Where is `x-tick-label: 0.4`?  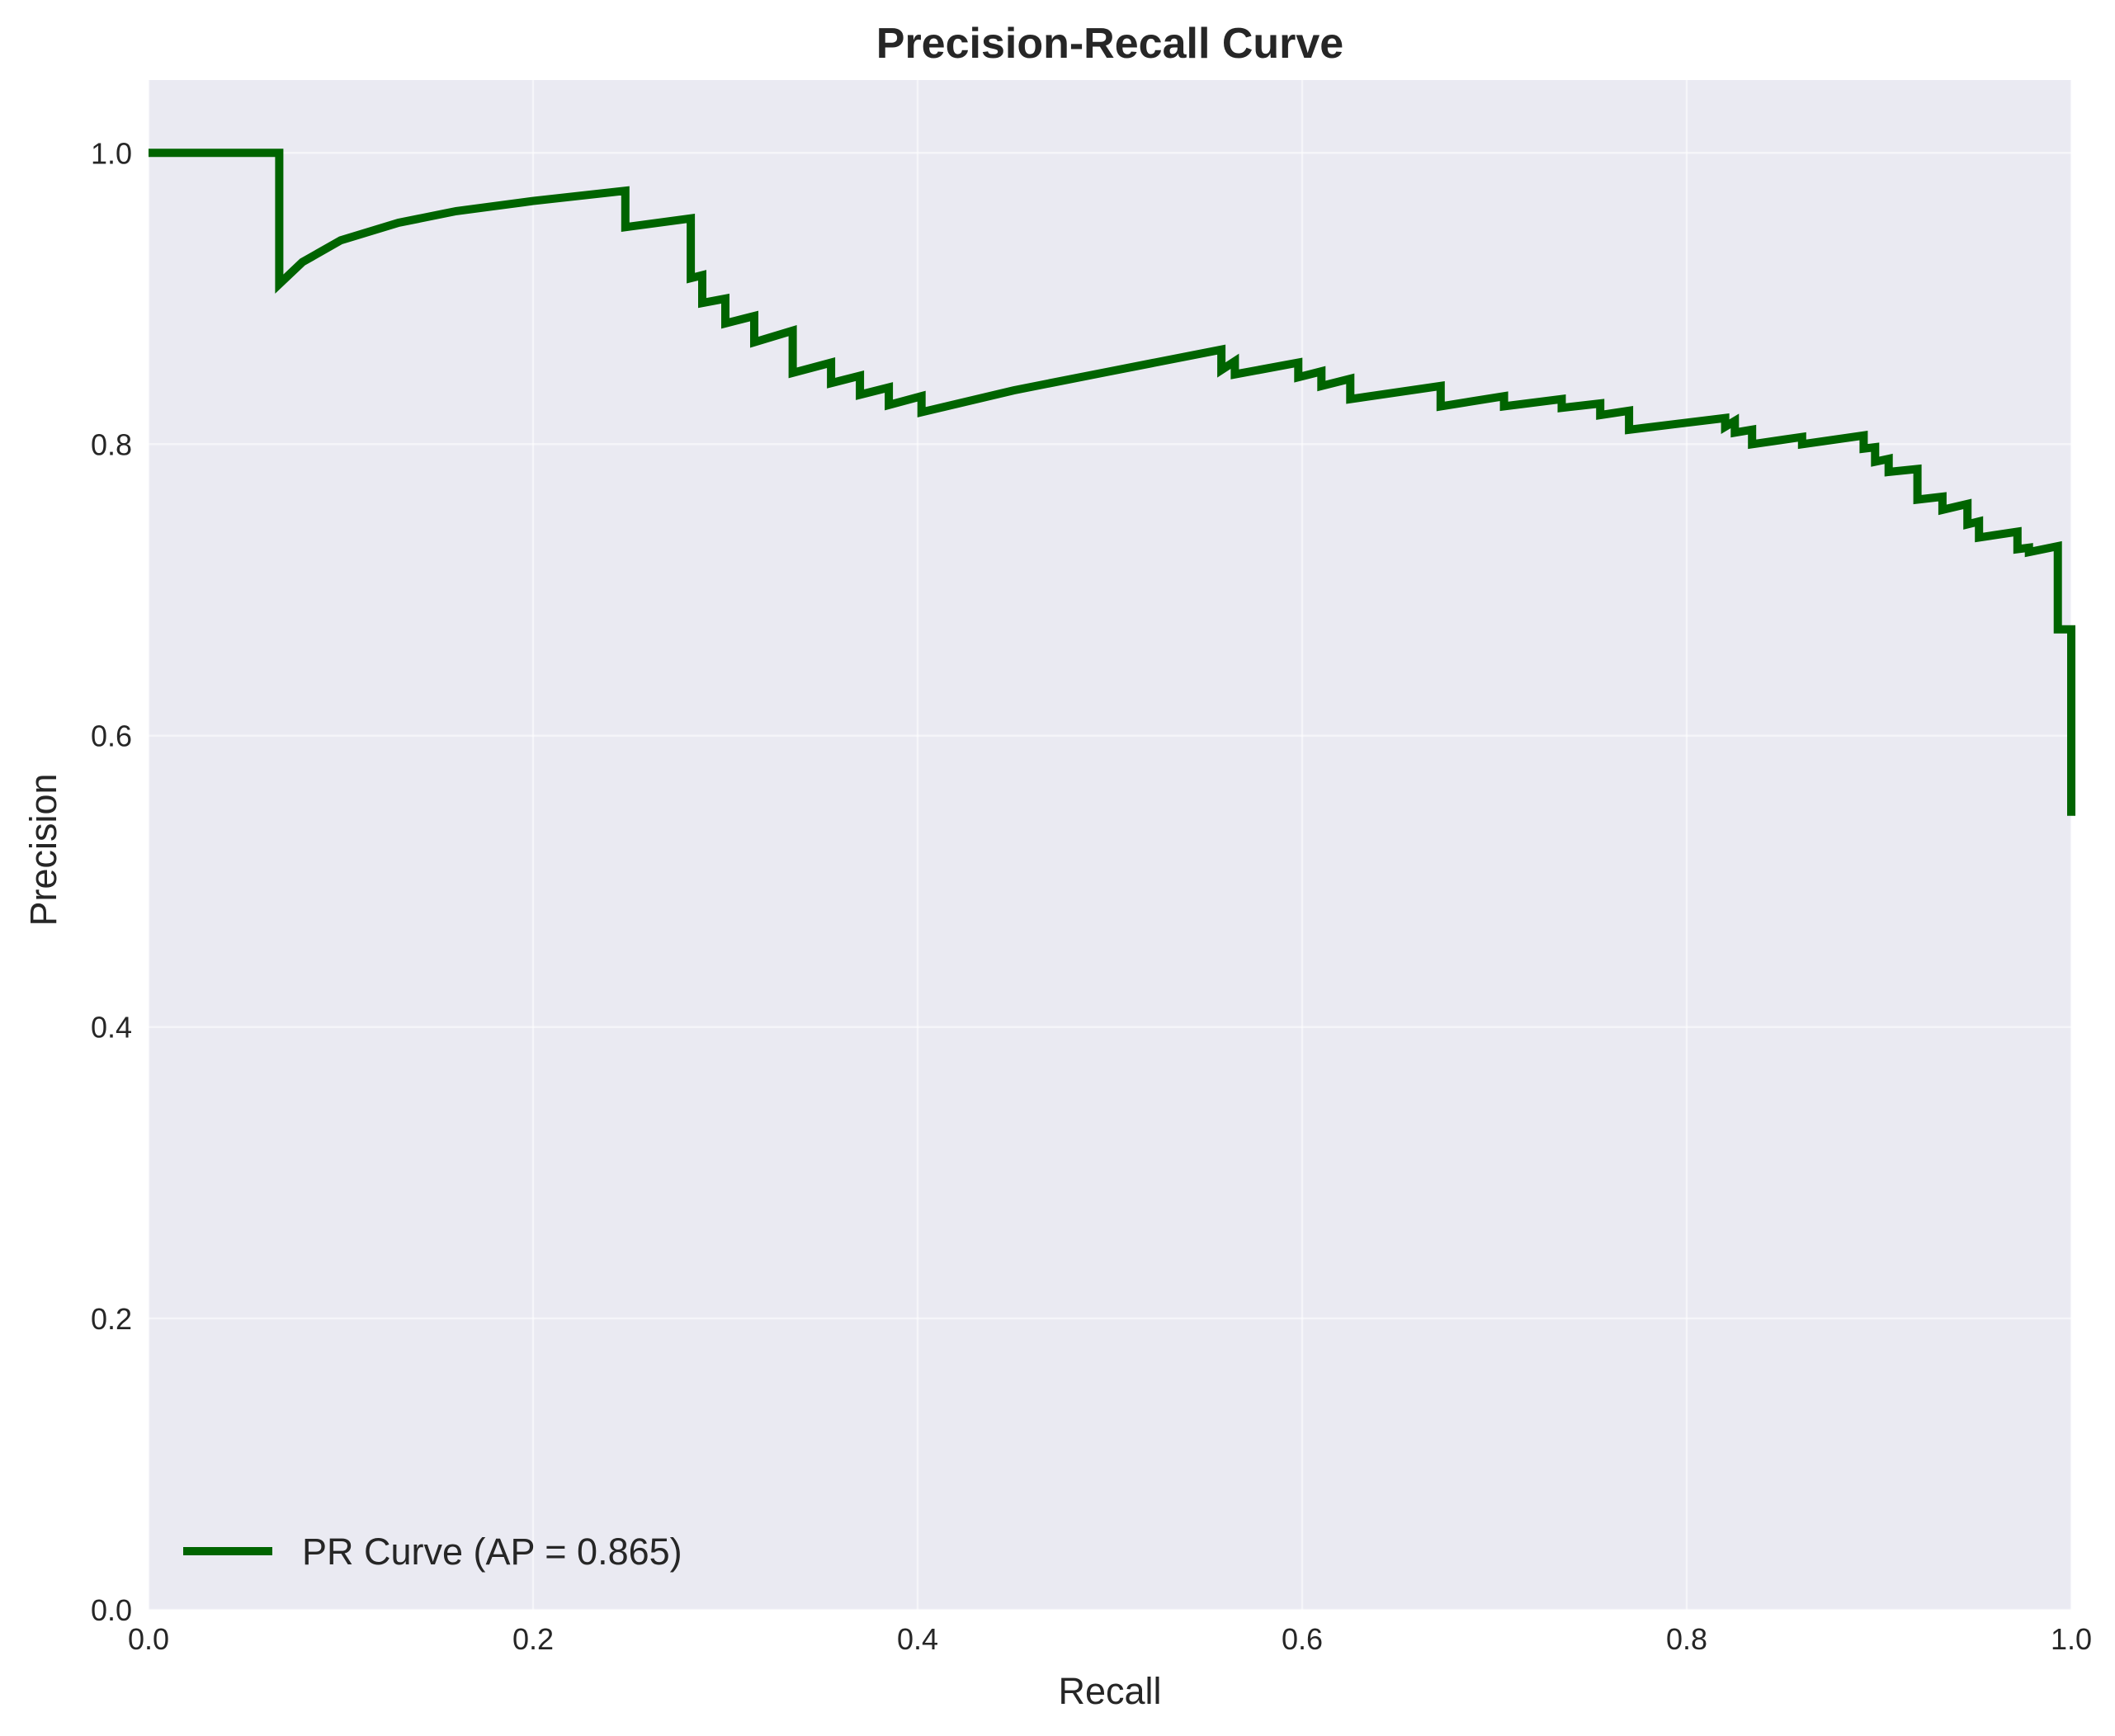
x-tick-label: 0.4 is located at coordinates (918, 1639).